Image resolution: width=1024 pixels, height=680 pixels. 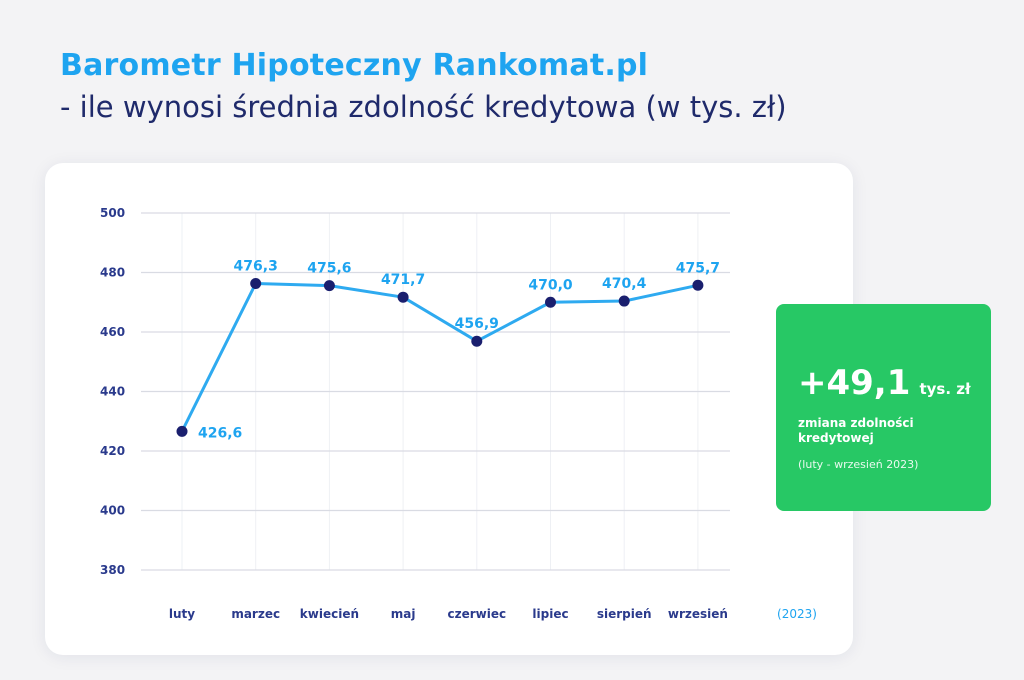 I want to click on y-tick-label: 460, so click(x=112, y=332).